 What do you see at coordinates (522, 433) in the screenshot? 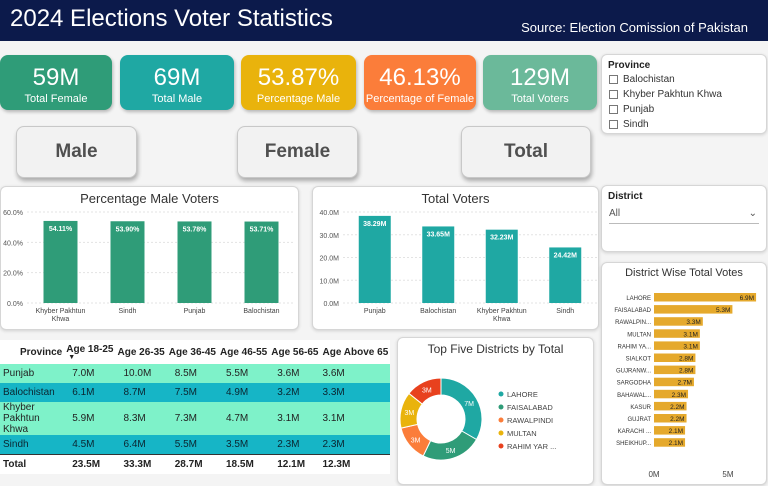
I see `legend-label: MULTAN` at bounding box center [522, 433].